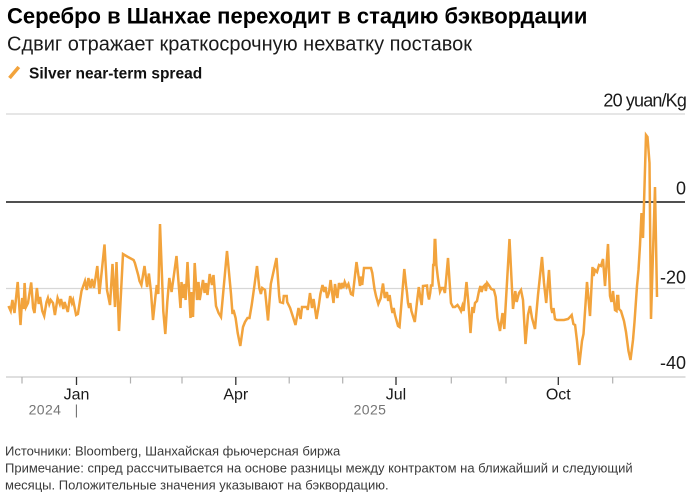 The height and width of the screenshot is (504, 700). Describe the element at coordinates (396, 395) in the screenshot. I see `svg-text: Jul` at that location.